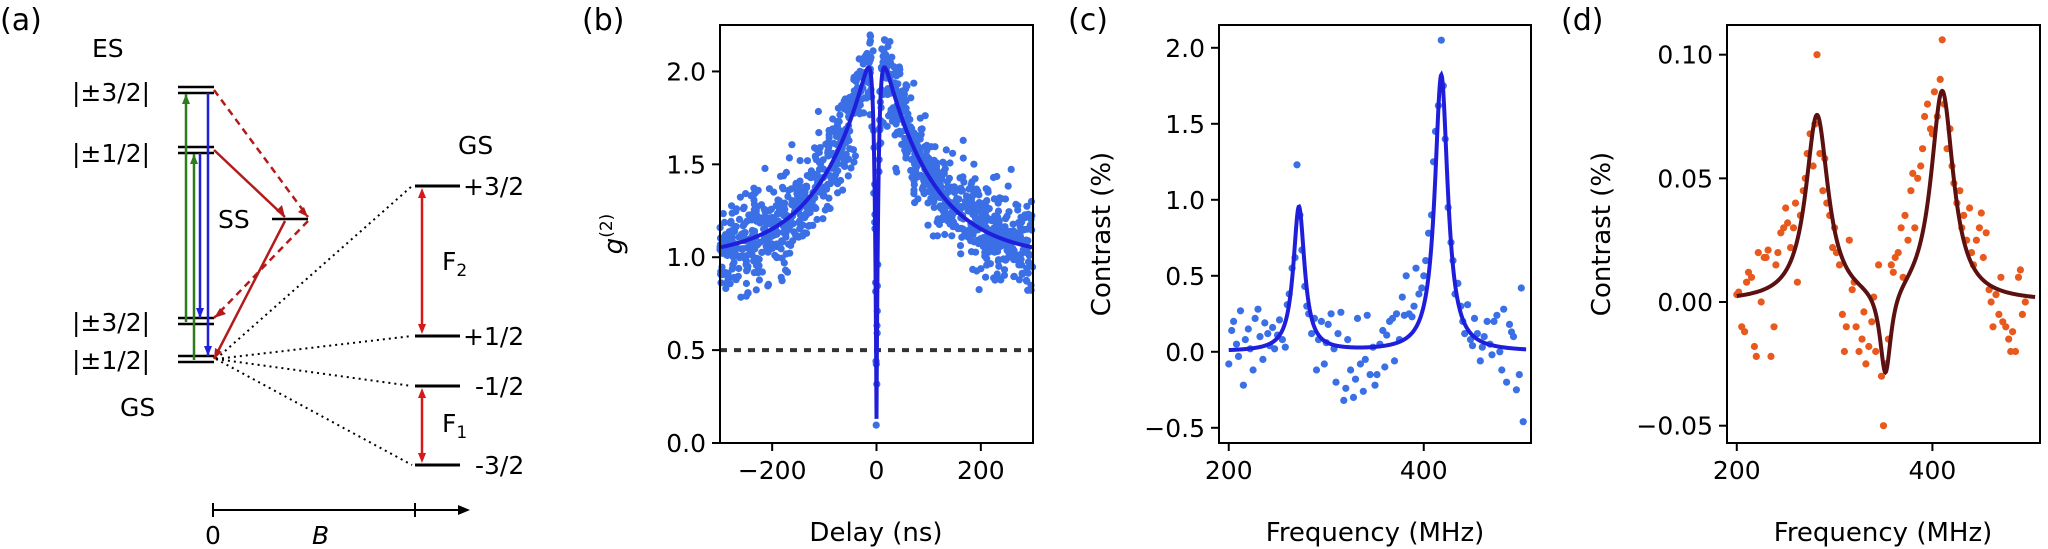 The width and height of the screenshot is (2048, 549). What do you see at coordinates (1681, 241) in the screenshot?
I see `contrast-d-y-ticks: −0.05 0.00 0.05 0.10` at bounding box center [1681, 241].